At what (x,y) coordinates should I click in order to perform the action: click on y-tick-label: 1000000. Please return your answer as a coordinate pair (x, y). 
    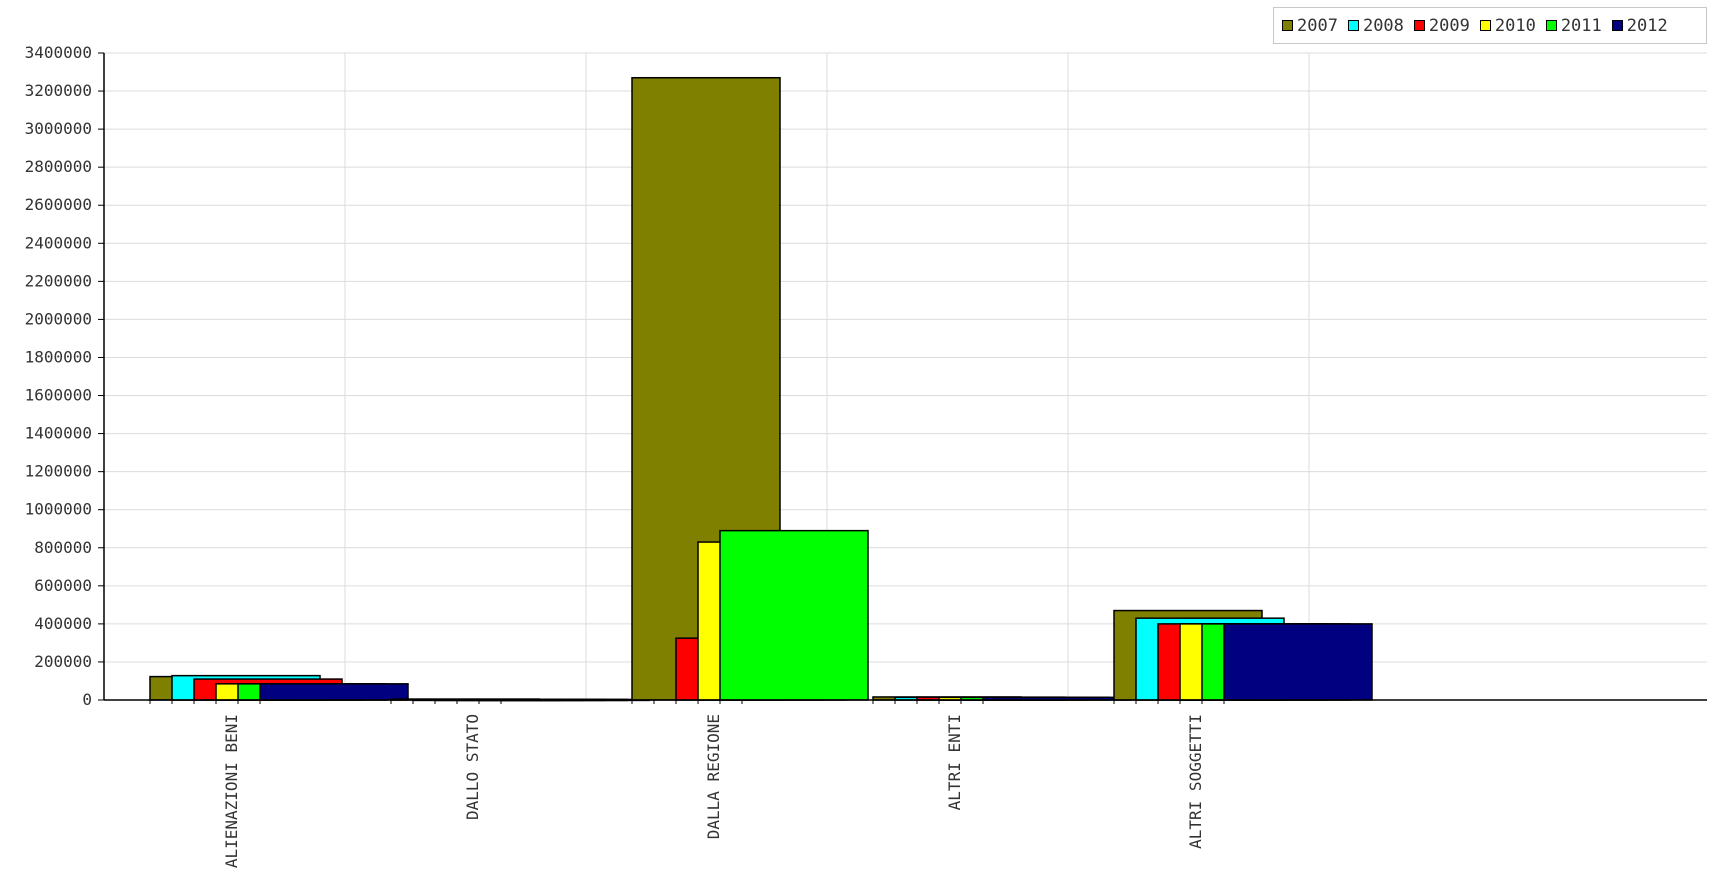
    Looking at the image, I should click on (58, 509).